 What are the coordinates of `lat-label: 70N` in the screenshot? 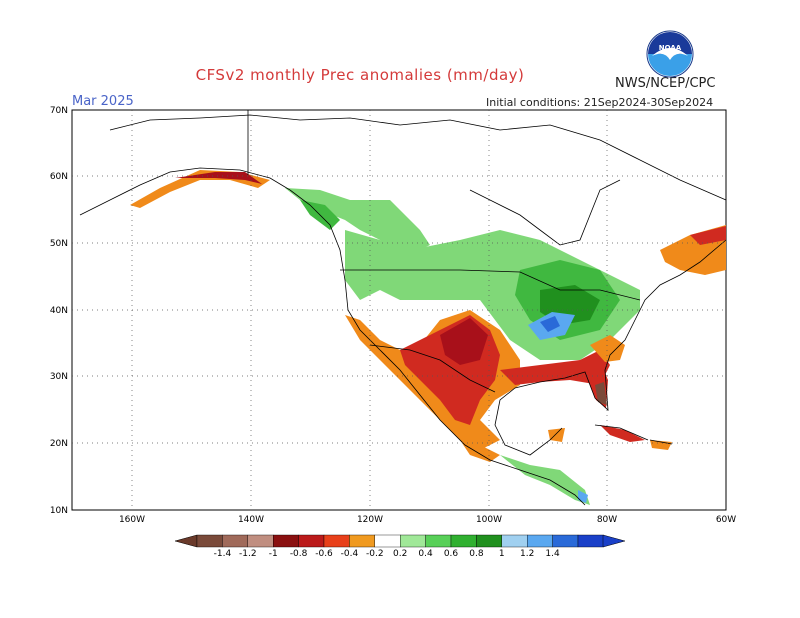 It's located at (59, 111).